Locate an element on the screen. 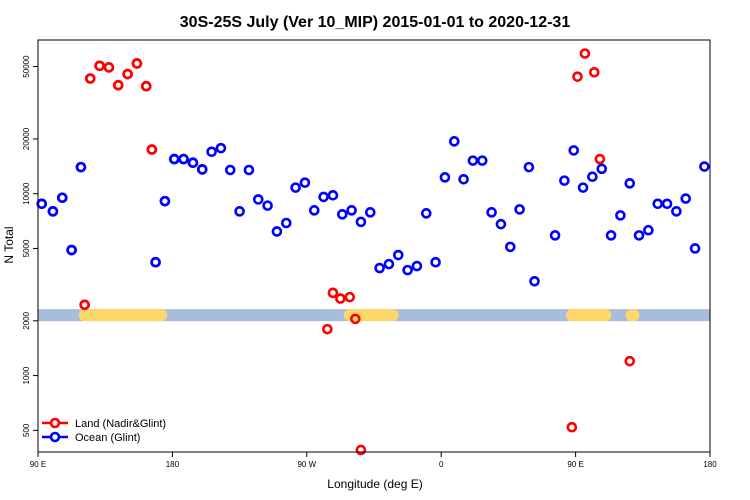 The height and width of the screenshot is (500, 750). x-axis-label: Longitude (deg E) is located at coordinates (374, 484).